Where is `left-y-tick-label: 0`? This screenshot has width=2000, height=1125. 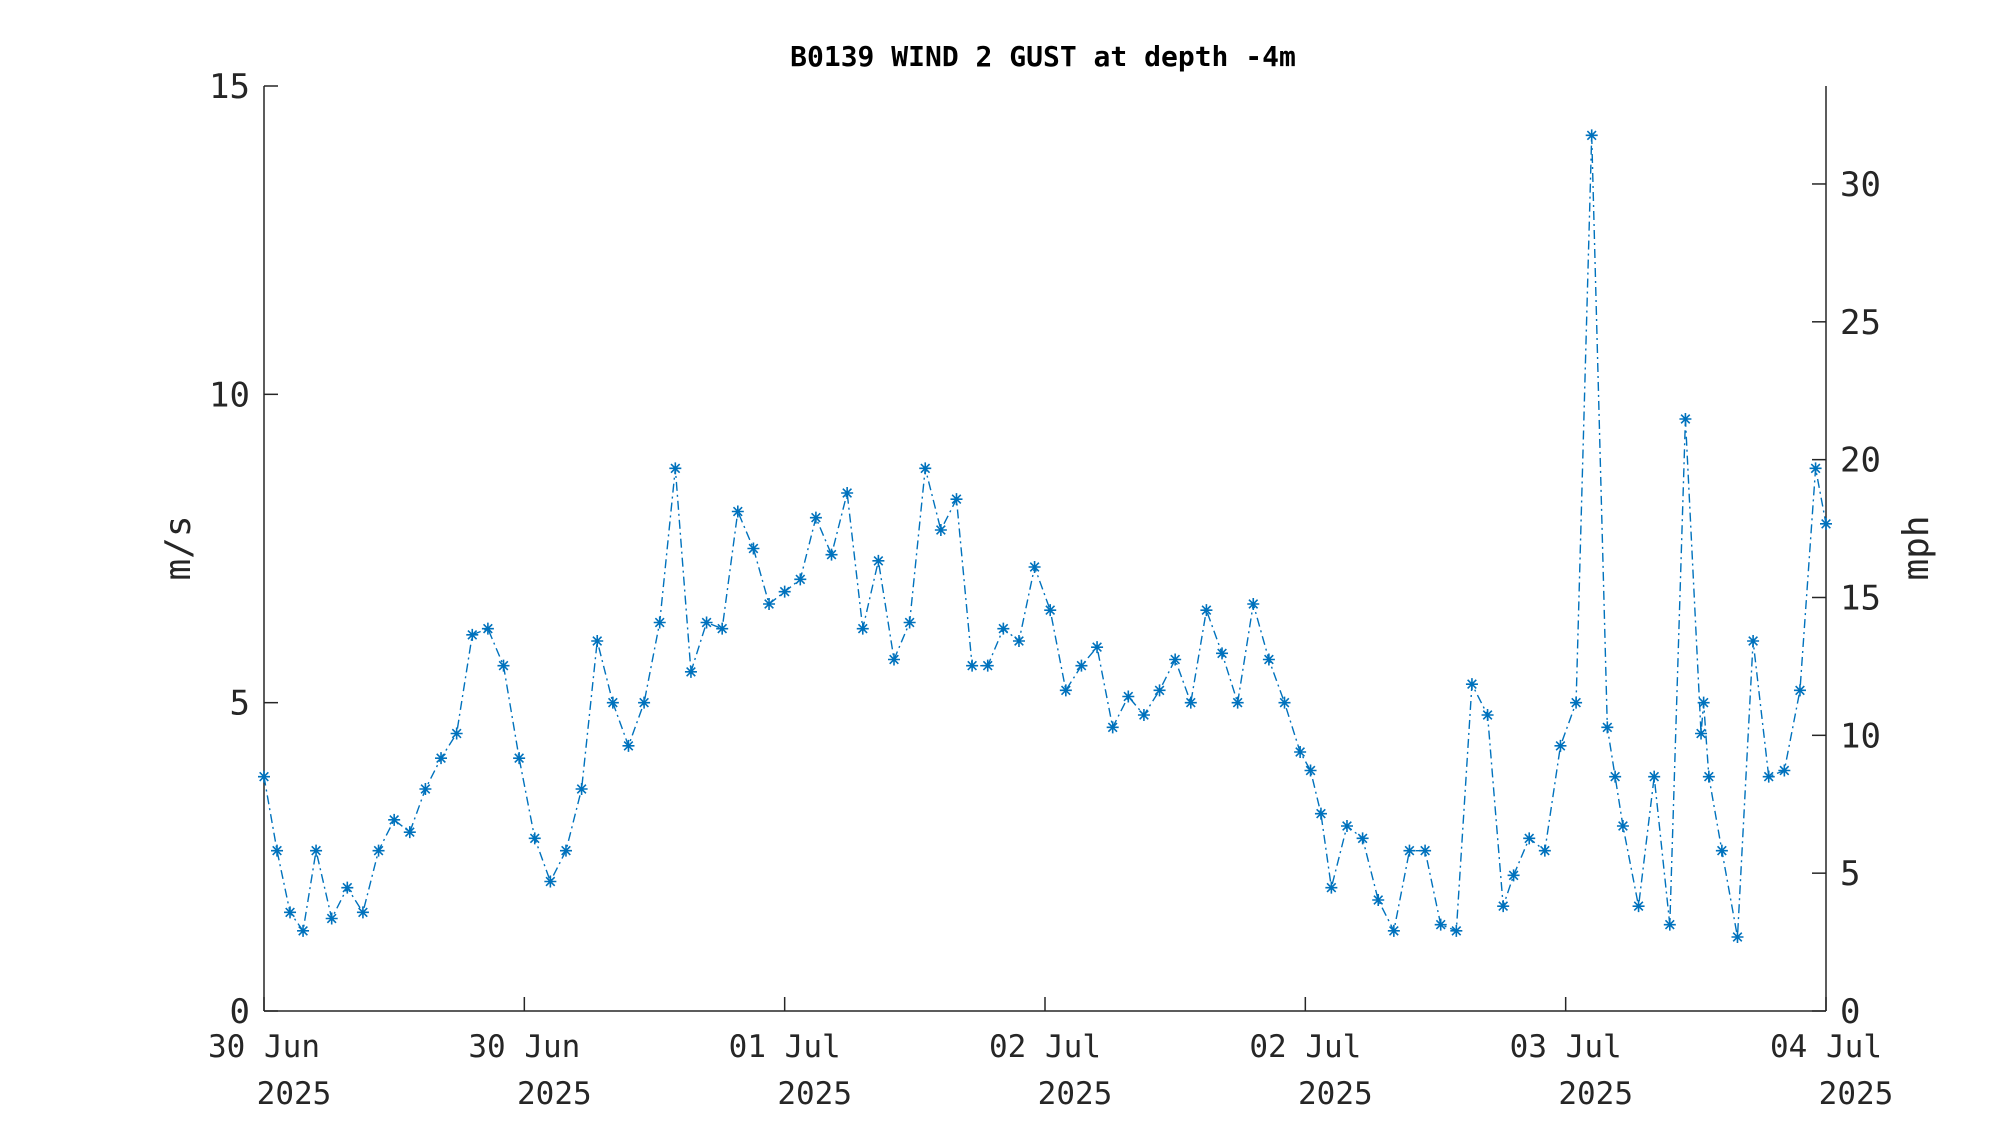
left-y-tick-label: 0 is located at coordinates (240, 1012).